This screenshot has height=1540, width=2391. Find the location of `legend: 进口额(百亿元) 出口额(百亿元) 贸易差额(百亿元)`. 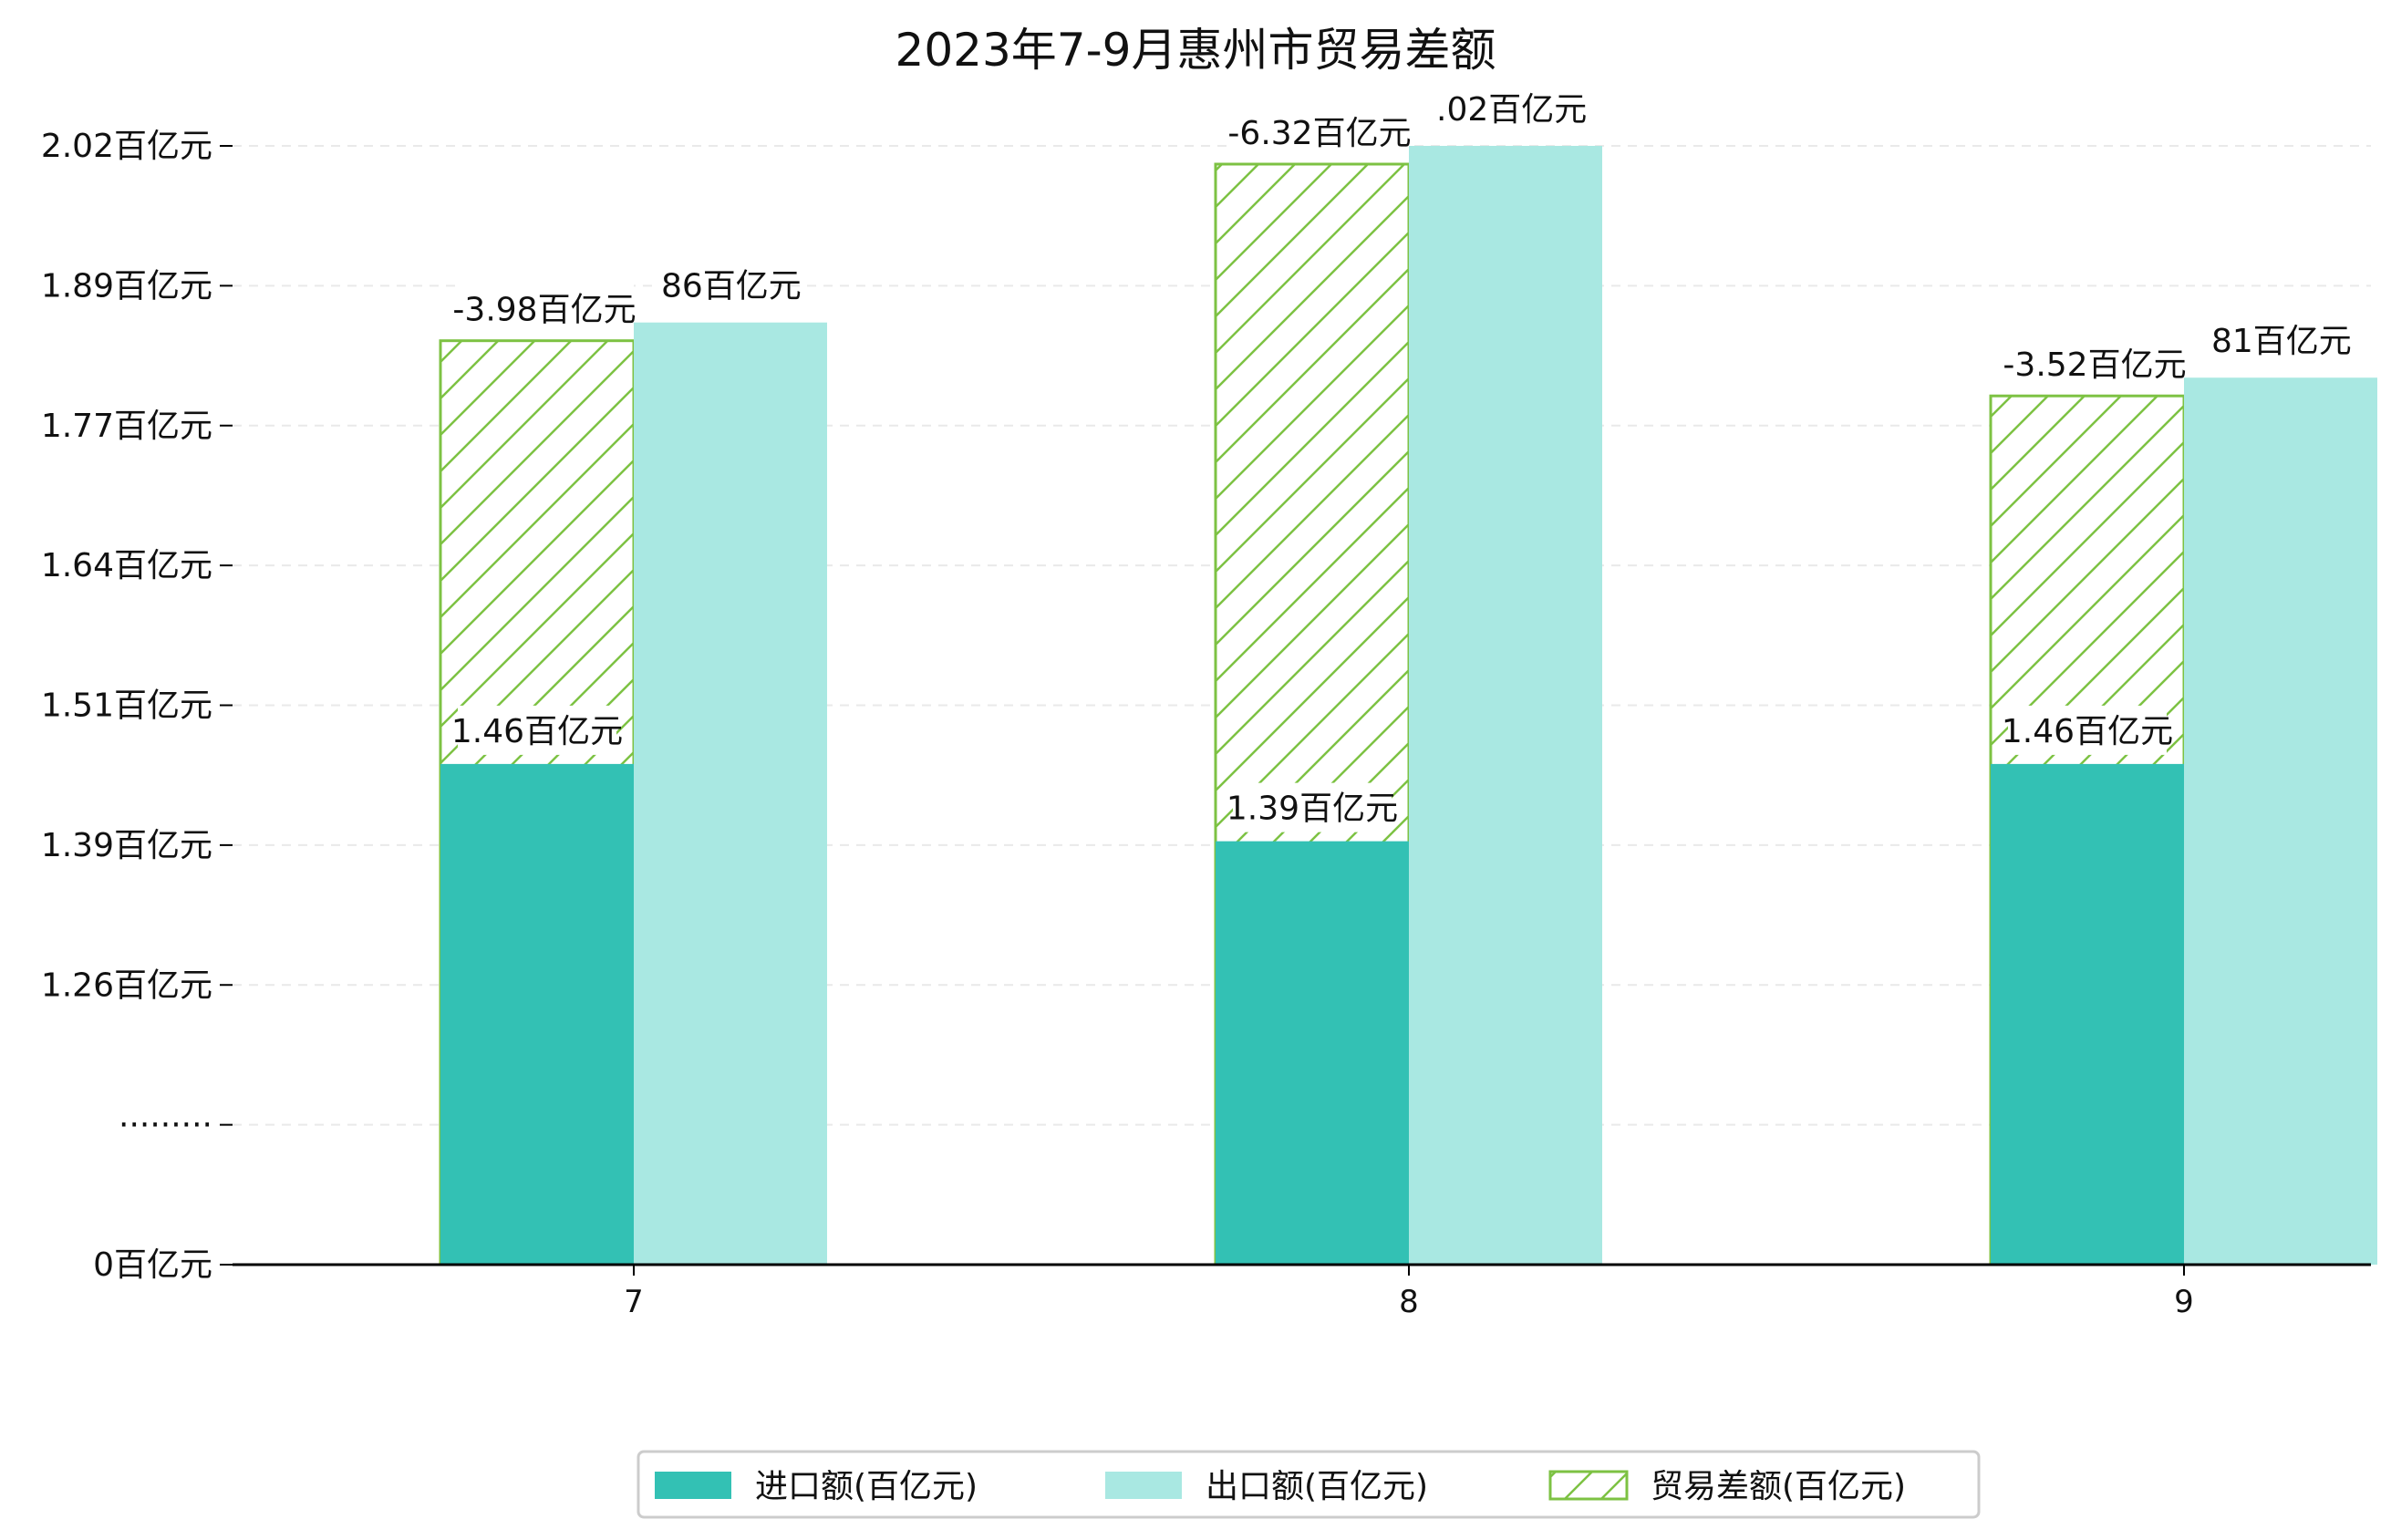

legend: 进口额(百亿元) 出口额(百亿元) 贸易差额(百亿元) is located at coordinates (1309, 1484).